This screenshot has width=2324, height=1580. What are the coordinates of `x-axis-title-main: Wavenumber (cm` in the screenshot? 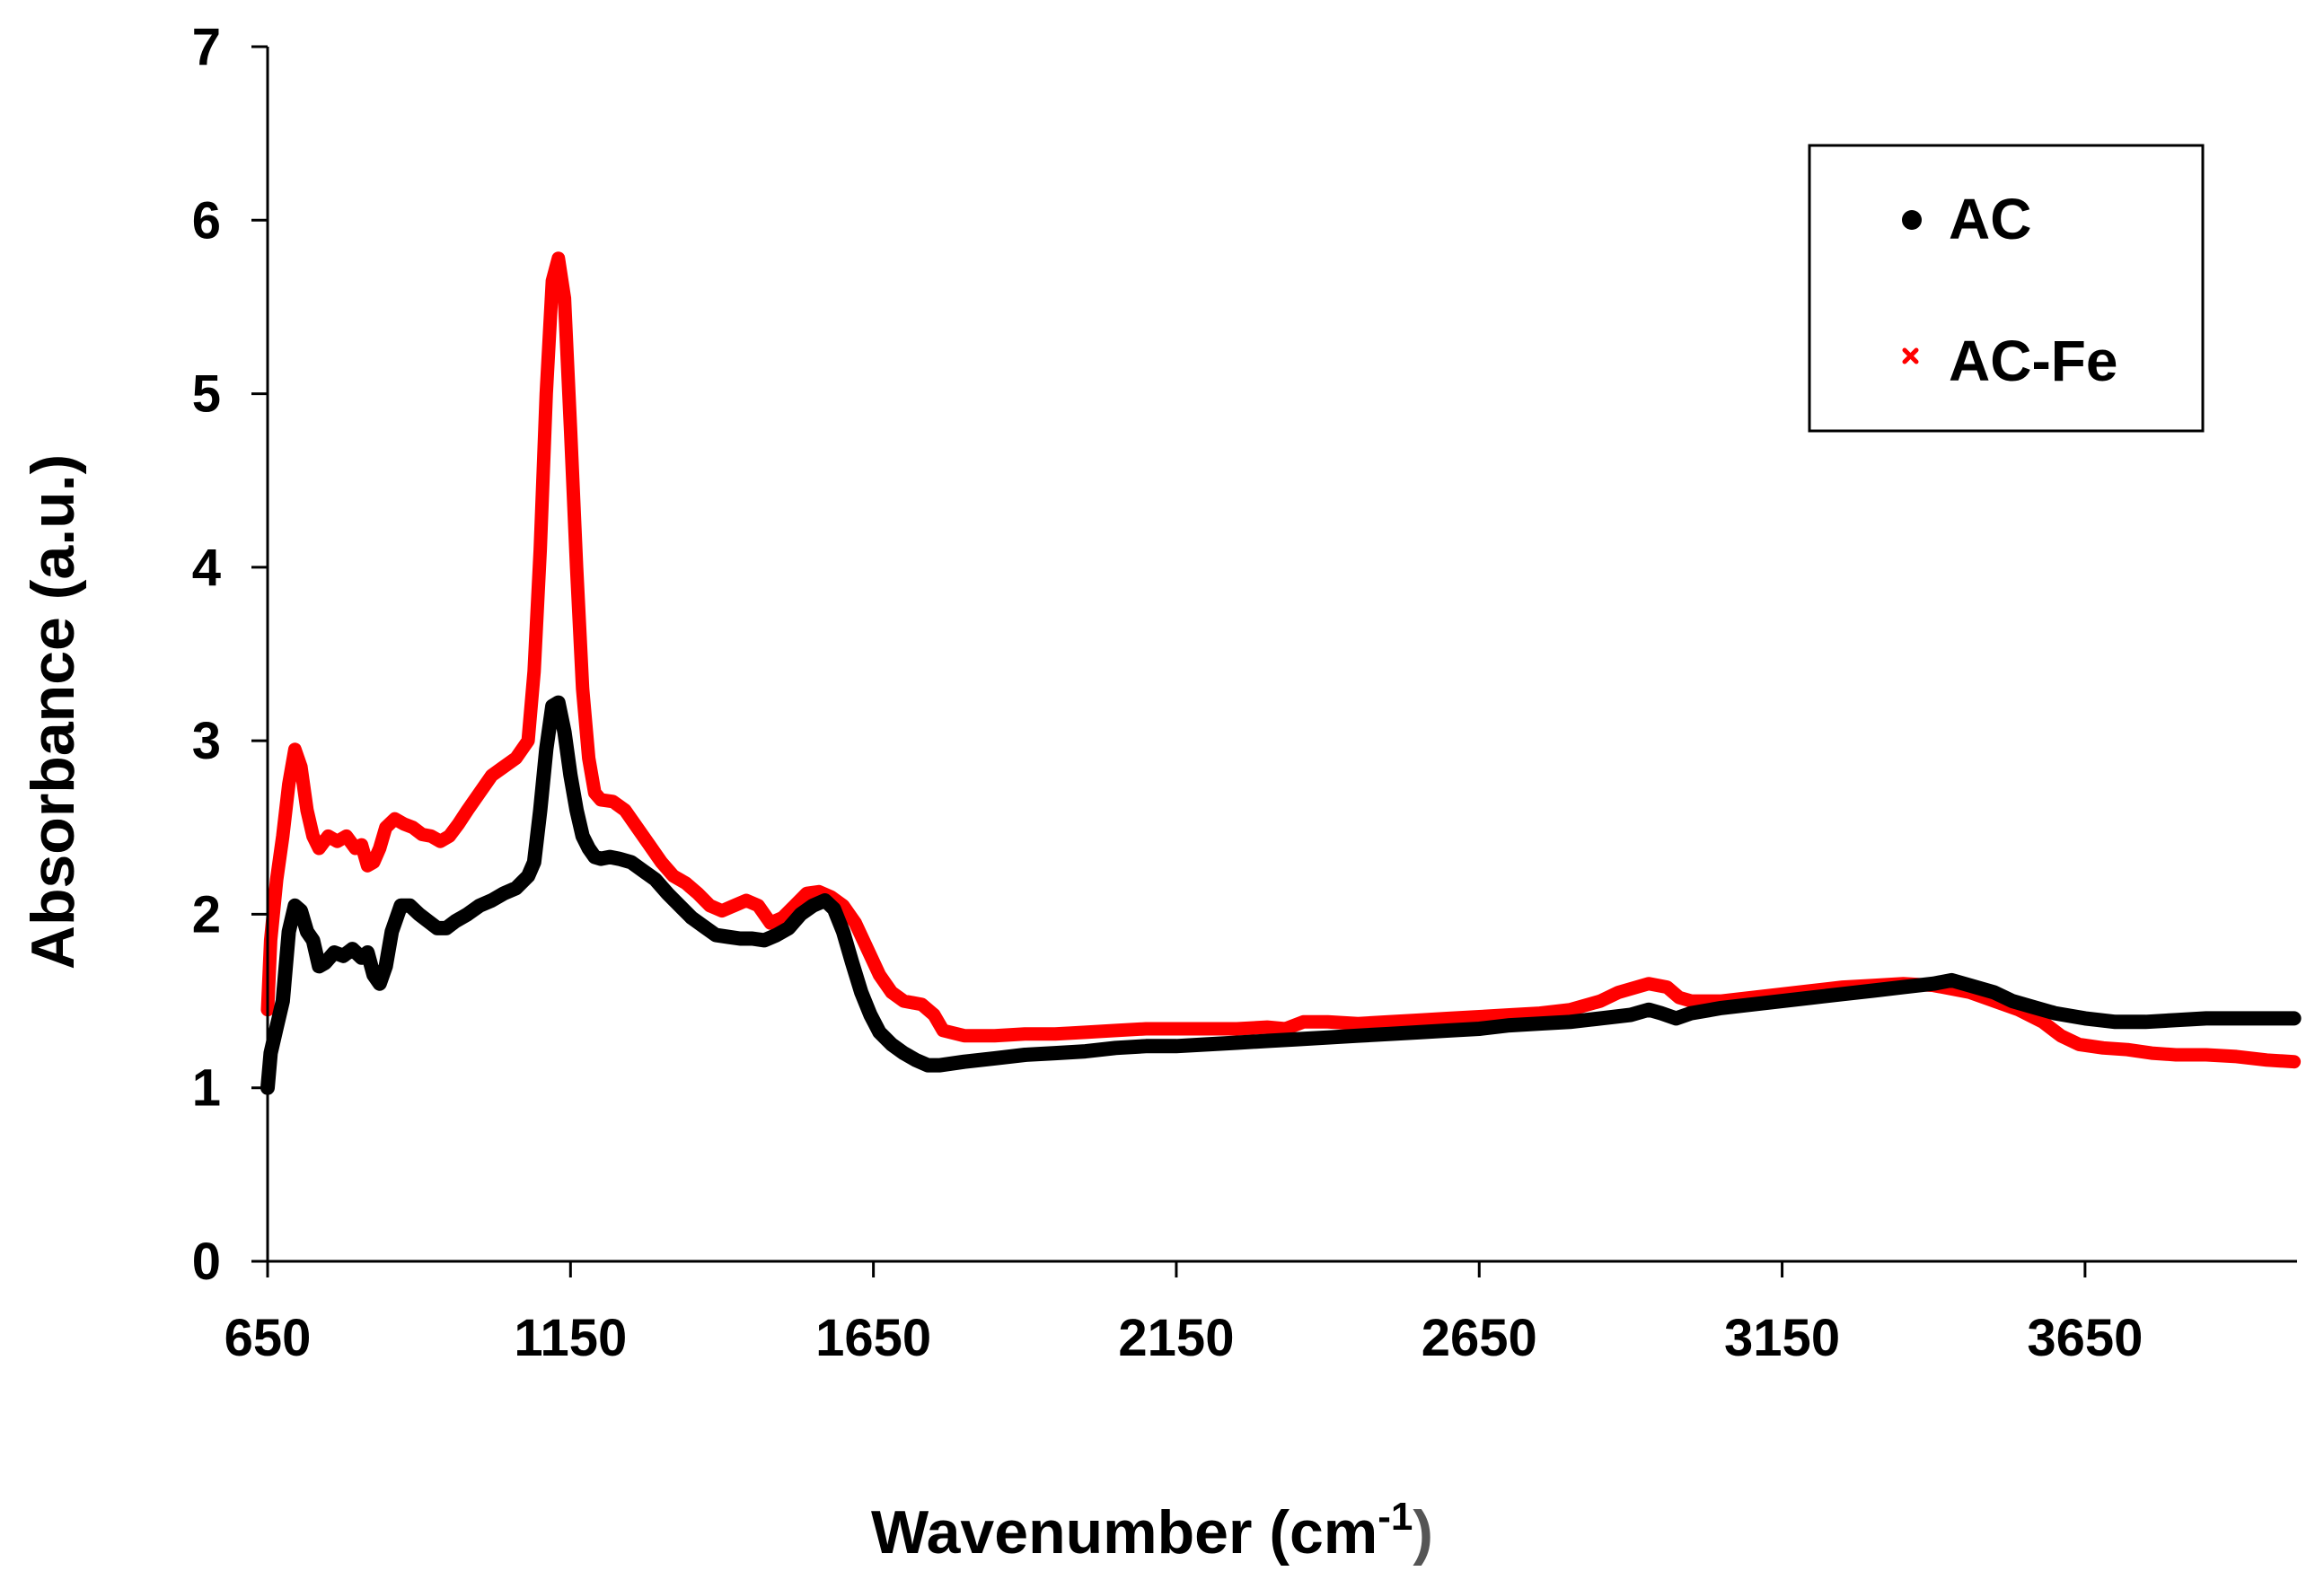 It's located at (1124, 1532).